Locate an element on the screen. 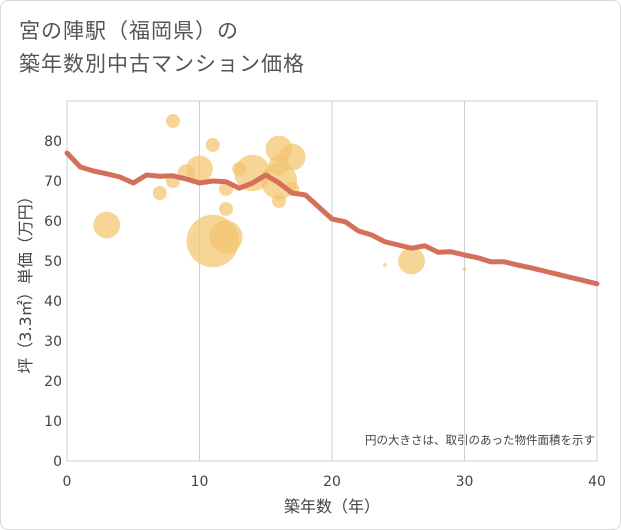  chart-title-line1: 宮の陣駅（福岡県）の is located at coordinates (129, 31).